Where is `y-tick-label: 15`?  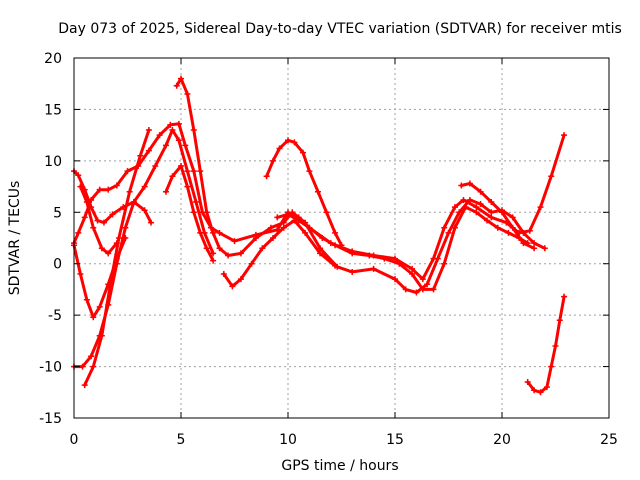 y-tick-label: 15 is located at coordinates (53, 110).